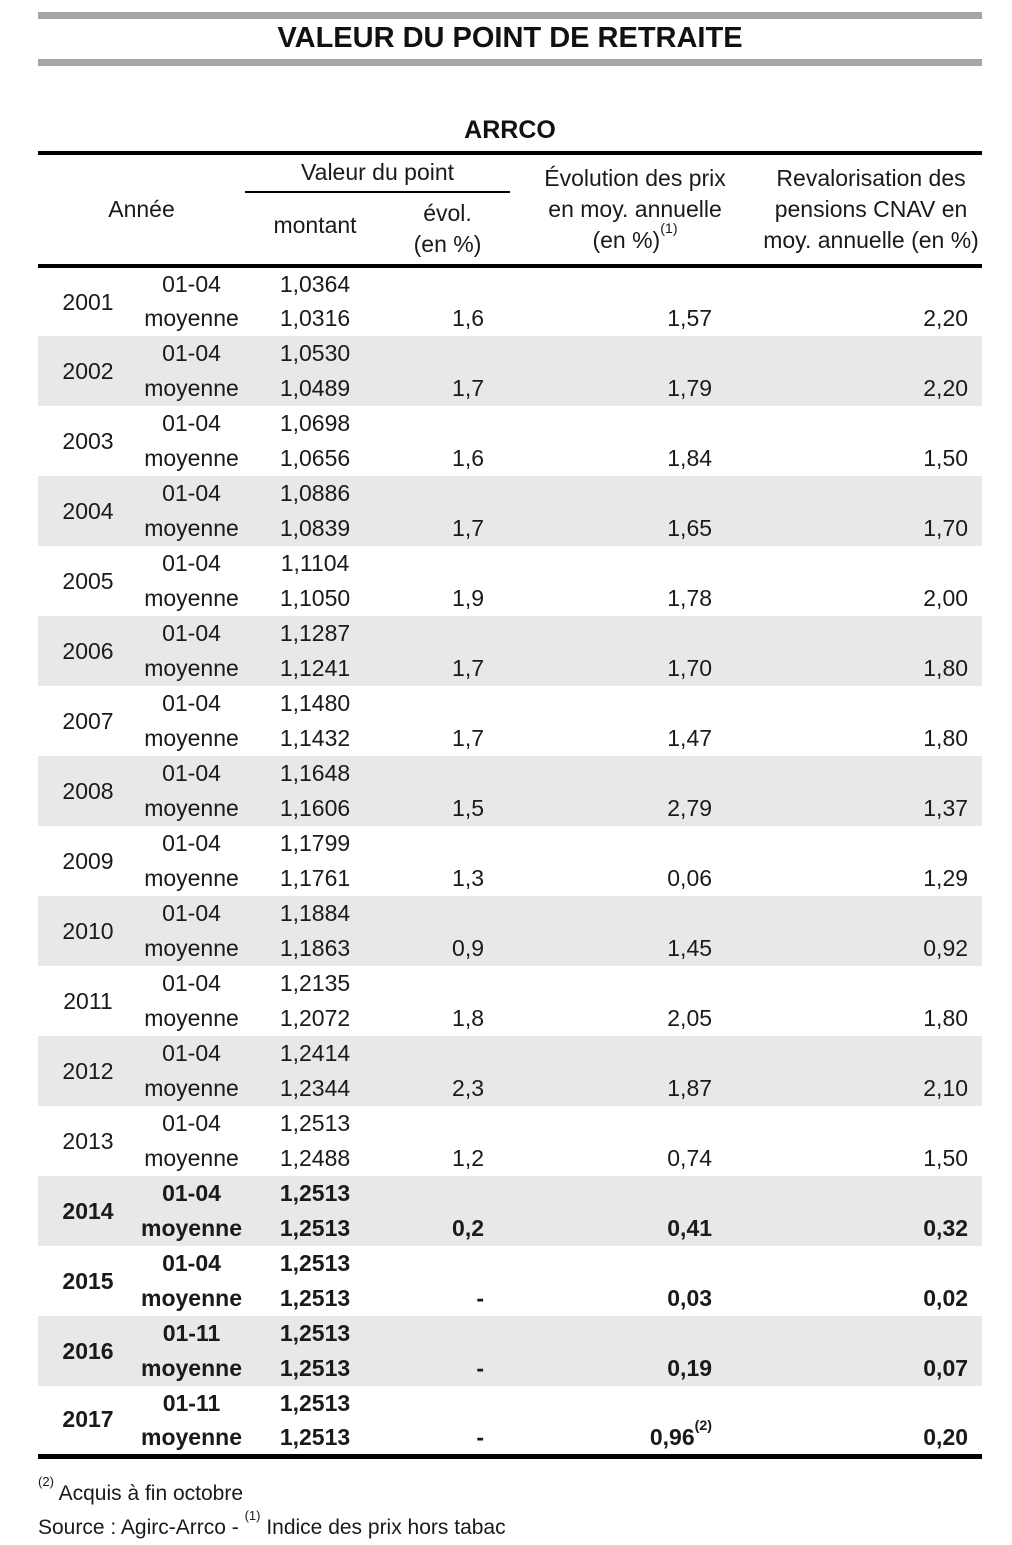 This screenshot has height=1545, width=1012. I want to click on evol-cell: 1,8, so click(468, 1018).